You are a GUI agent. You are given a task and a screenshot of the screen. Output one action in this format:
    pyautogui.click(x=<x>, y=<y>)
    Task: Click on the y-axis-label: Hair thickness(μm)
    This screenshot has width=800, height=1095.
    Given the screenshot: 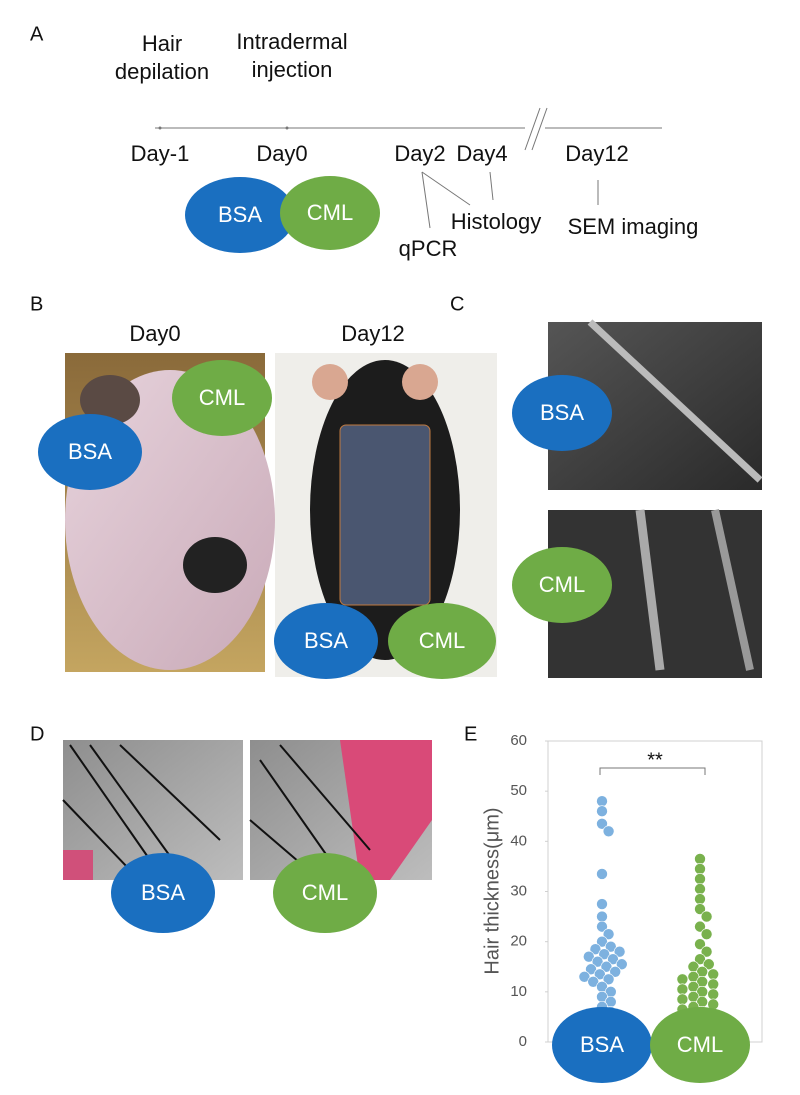 What is the action you would take?
    pyautogui.click(x=492, y=890)
    